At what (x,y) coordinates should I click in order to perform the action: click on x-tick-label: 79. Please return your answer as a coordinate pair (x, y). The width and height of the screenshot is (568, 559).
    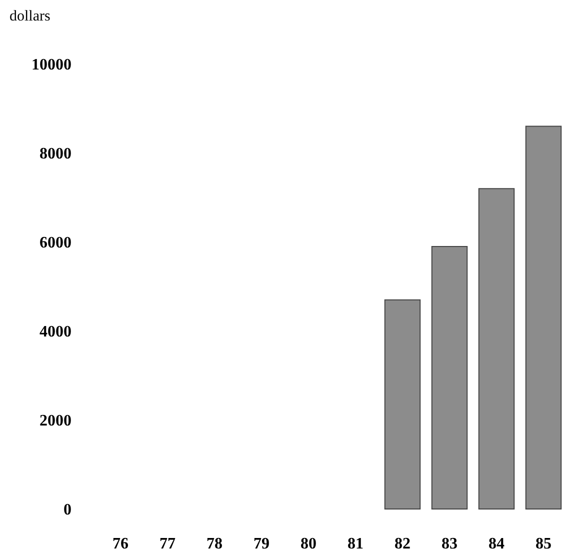
    Looking at the image, I should click on (262, 544).